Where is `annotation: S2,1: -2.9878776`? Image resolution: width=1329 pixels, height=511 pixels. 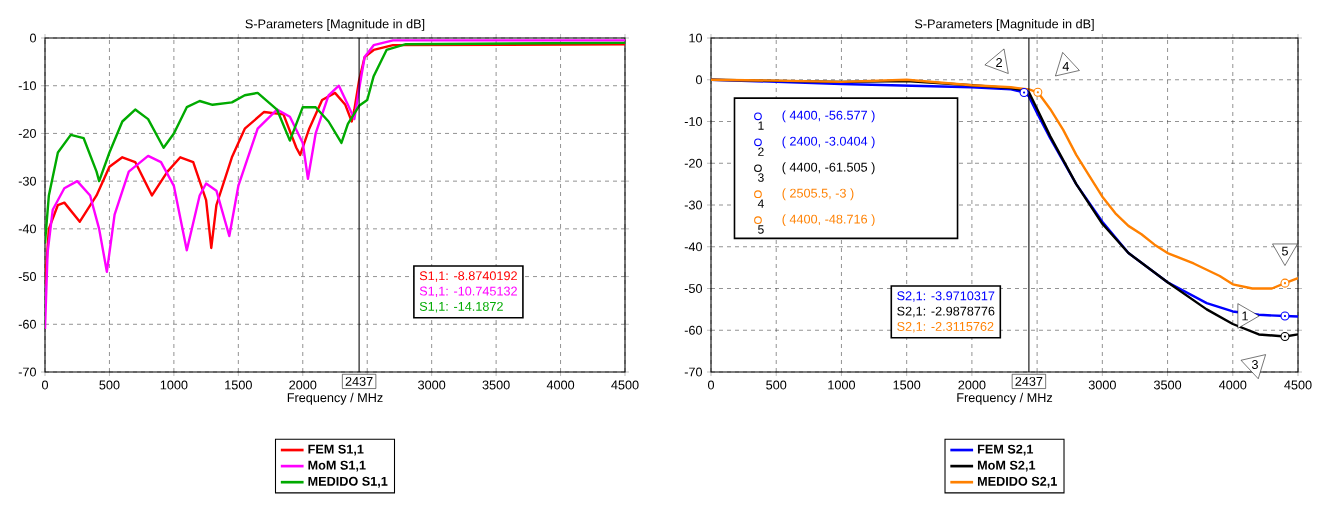
annotation: S2,1: -2.9878776 is located at coordinates (946, 312).